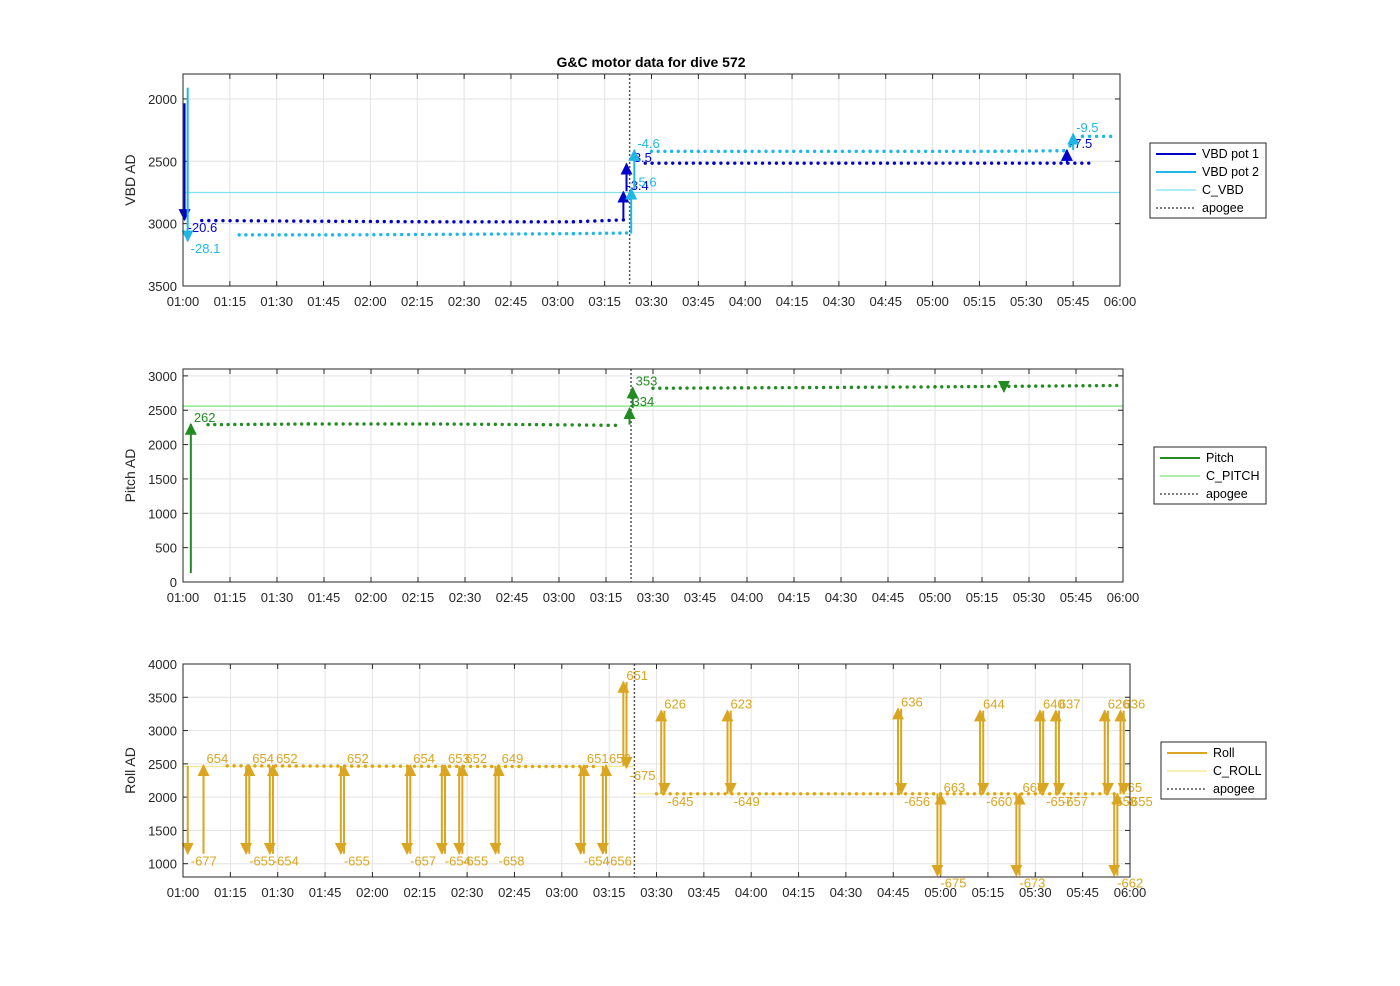 This screenshot has height=986, width=1400. What do you see at coordinates (637, 675) in the screenshot?
I see `move-label: 651` at bounding box center [637, 675].